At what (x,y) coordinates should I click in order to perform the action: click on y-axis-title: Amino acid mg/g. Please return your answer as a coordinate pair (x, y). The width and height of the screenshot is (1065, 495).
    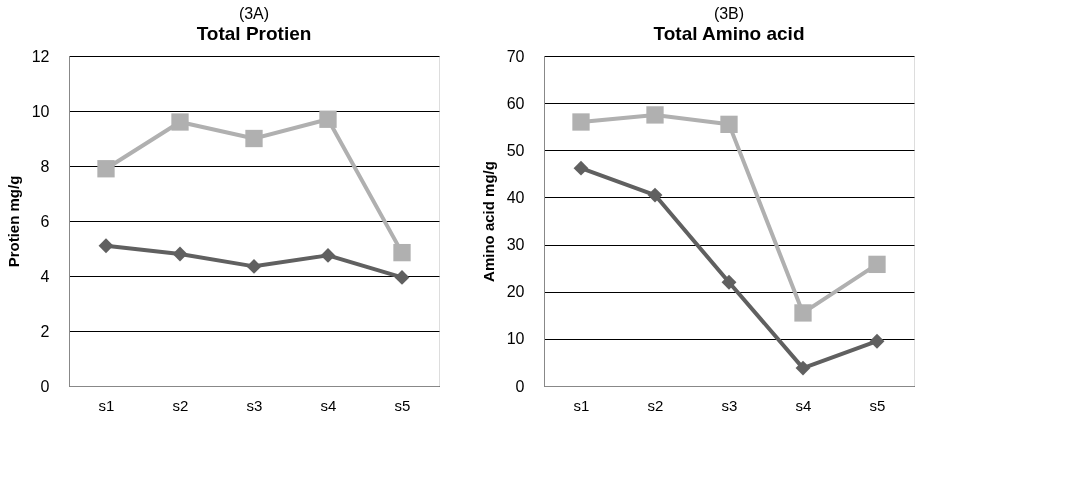
    Looking at the image, I should click on (488, 221).